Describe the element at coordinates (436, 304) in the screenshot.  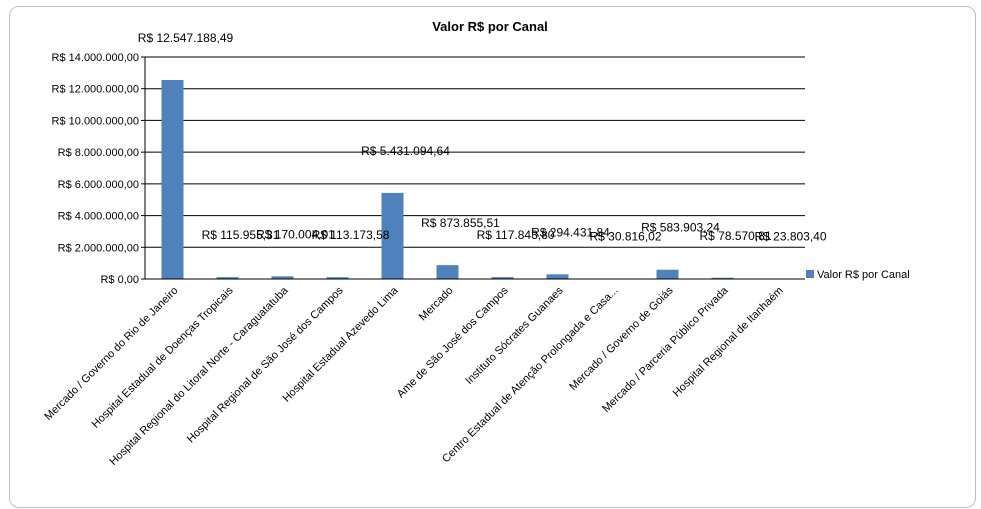
I see `x-tick-label: Mercado` at that location.